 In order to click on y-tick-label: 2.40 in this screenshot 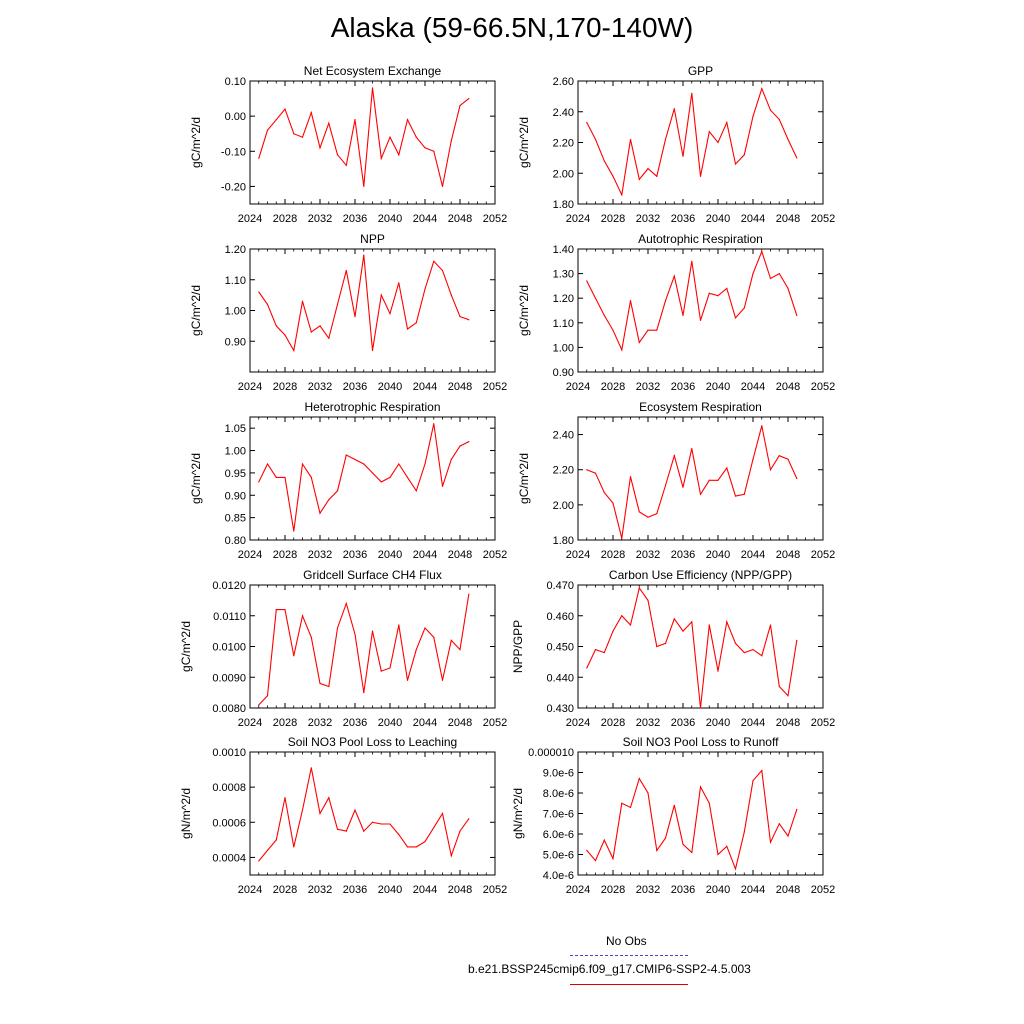, I will do `click(563, 113)`.